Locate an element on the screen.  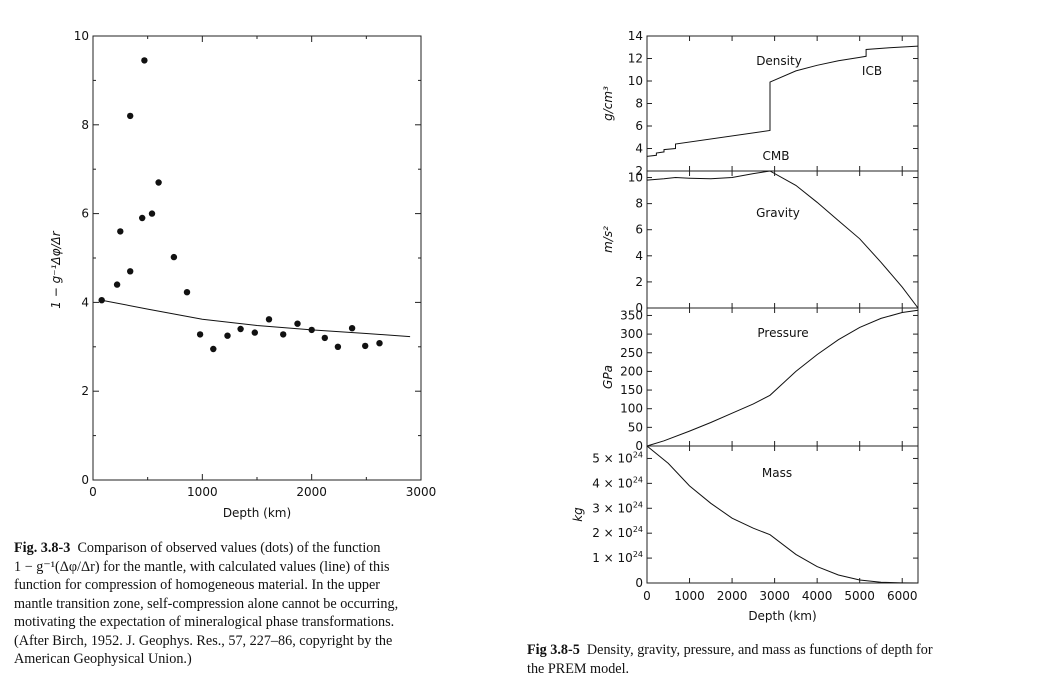
y-tick-label: 100 is located at coordinates (631, 409).